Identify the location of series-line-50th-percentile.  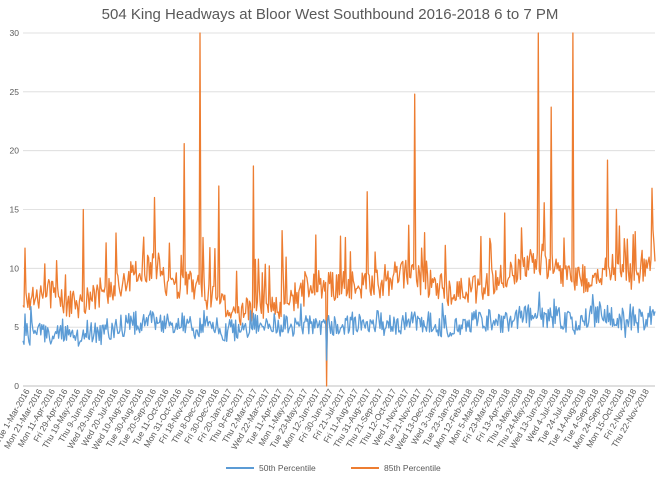
(339, 326).